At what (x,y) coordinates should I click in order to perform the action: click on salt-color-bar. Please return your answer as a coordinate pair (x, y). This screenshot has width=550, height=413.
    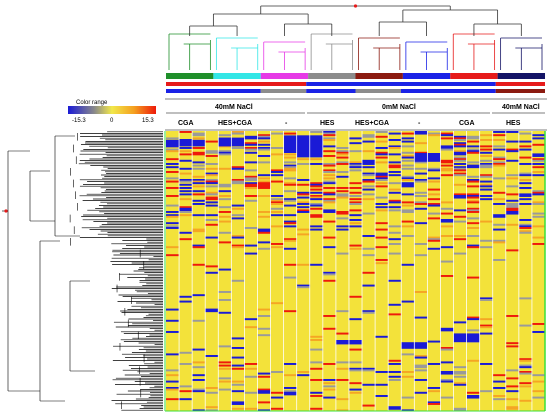
    Looking at the image, I should click on (520, 84).